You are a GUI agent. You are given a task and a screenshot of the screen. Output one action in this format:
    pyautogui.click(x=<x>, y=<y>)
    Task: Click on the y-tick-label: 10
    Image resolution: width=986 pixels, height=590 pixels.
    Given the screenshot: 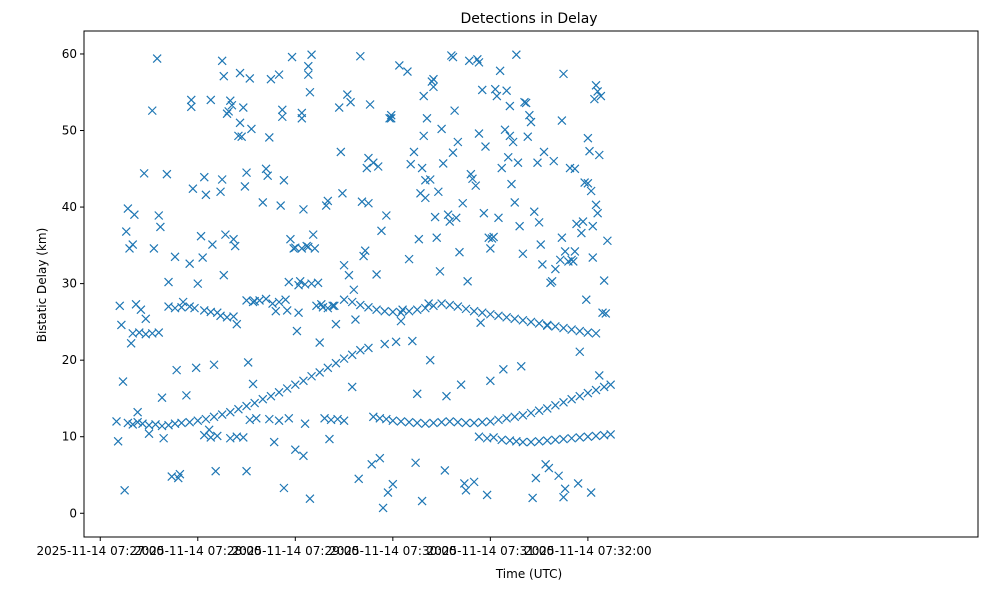 What is the action you would take?
    pyautogui.click(x=69, y=437)
    